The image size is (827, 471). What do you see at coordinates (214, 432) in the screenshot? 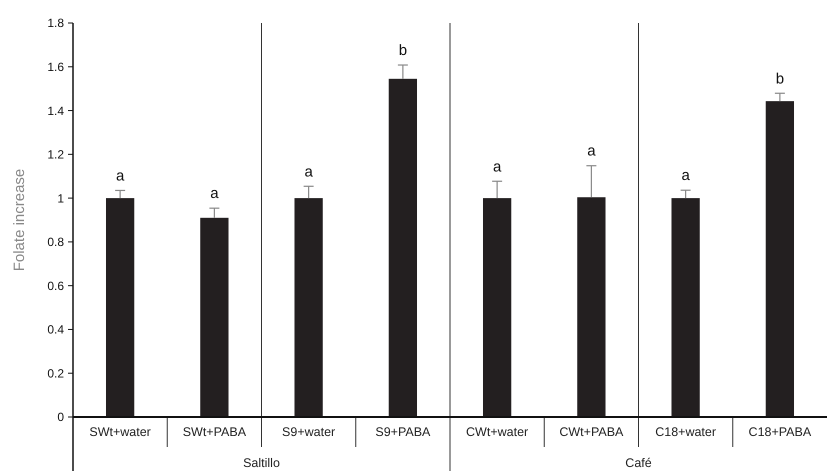
I see `x-tick-label: SWt+PABA` at bounding box center [214, 432].